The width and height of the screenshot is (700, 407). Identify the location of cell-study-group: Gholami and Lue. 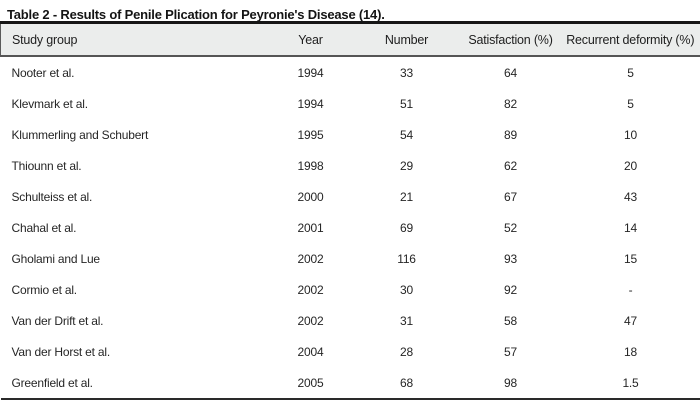
(134, 258).